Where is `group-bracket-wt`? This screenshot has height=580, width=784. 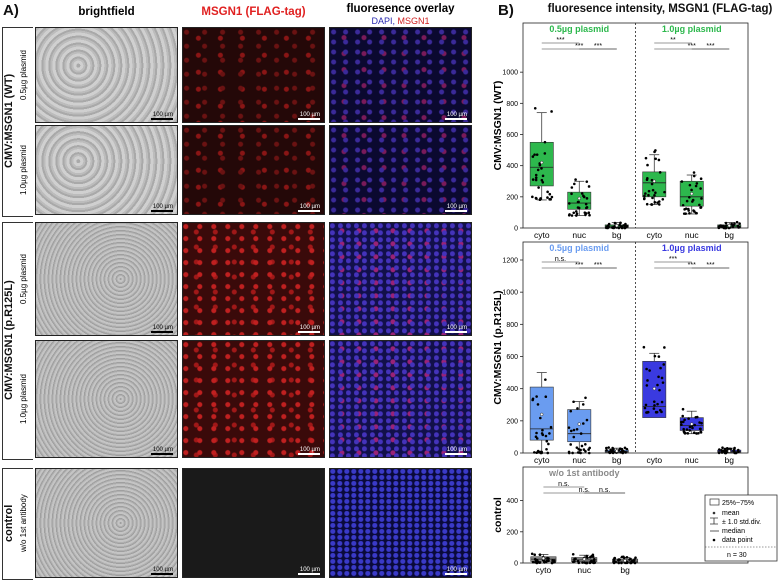
group-bracket-wt is located at coordinates (17, 122).